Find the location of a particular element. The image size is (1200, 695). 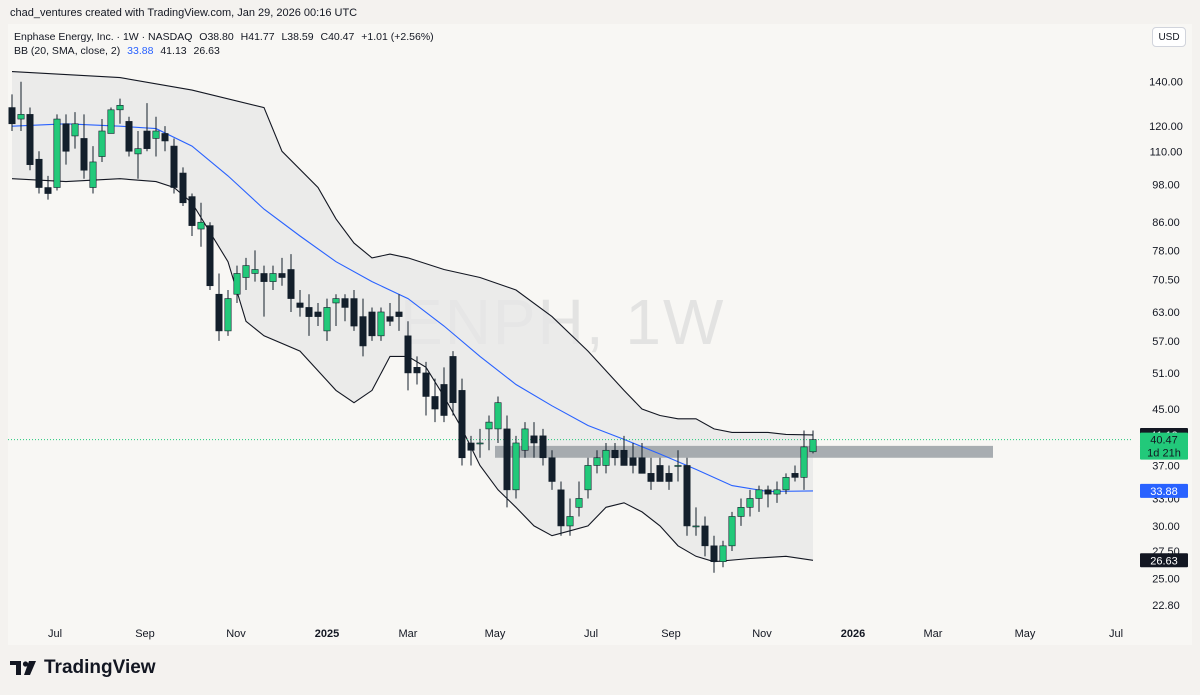

y-tick-label: 120.00 is located at coordinates (1166, 127).